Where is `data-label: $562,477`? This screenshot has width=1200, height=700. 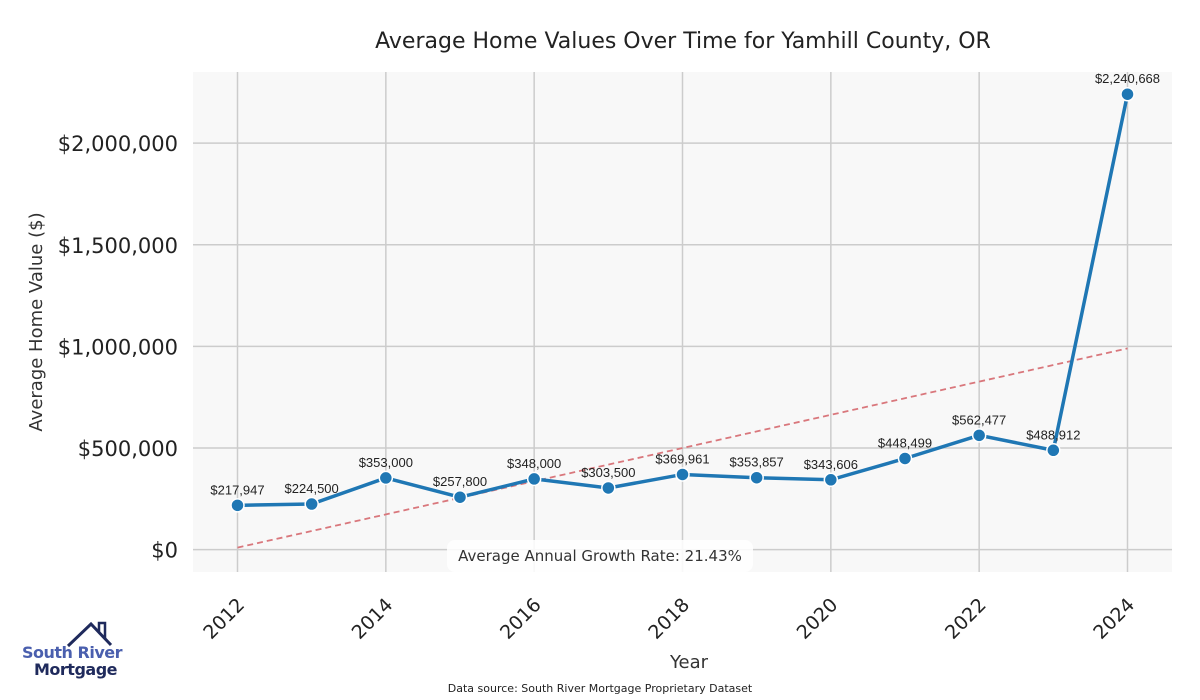 data-label: $562,477 is located at coordinates (979, 419).